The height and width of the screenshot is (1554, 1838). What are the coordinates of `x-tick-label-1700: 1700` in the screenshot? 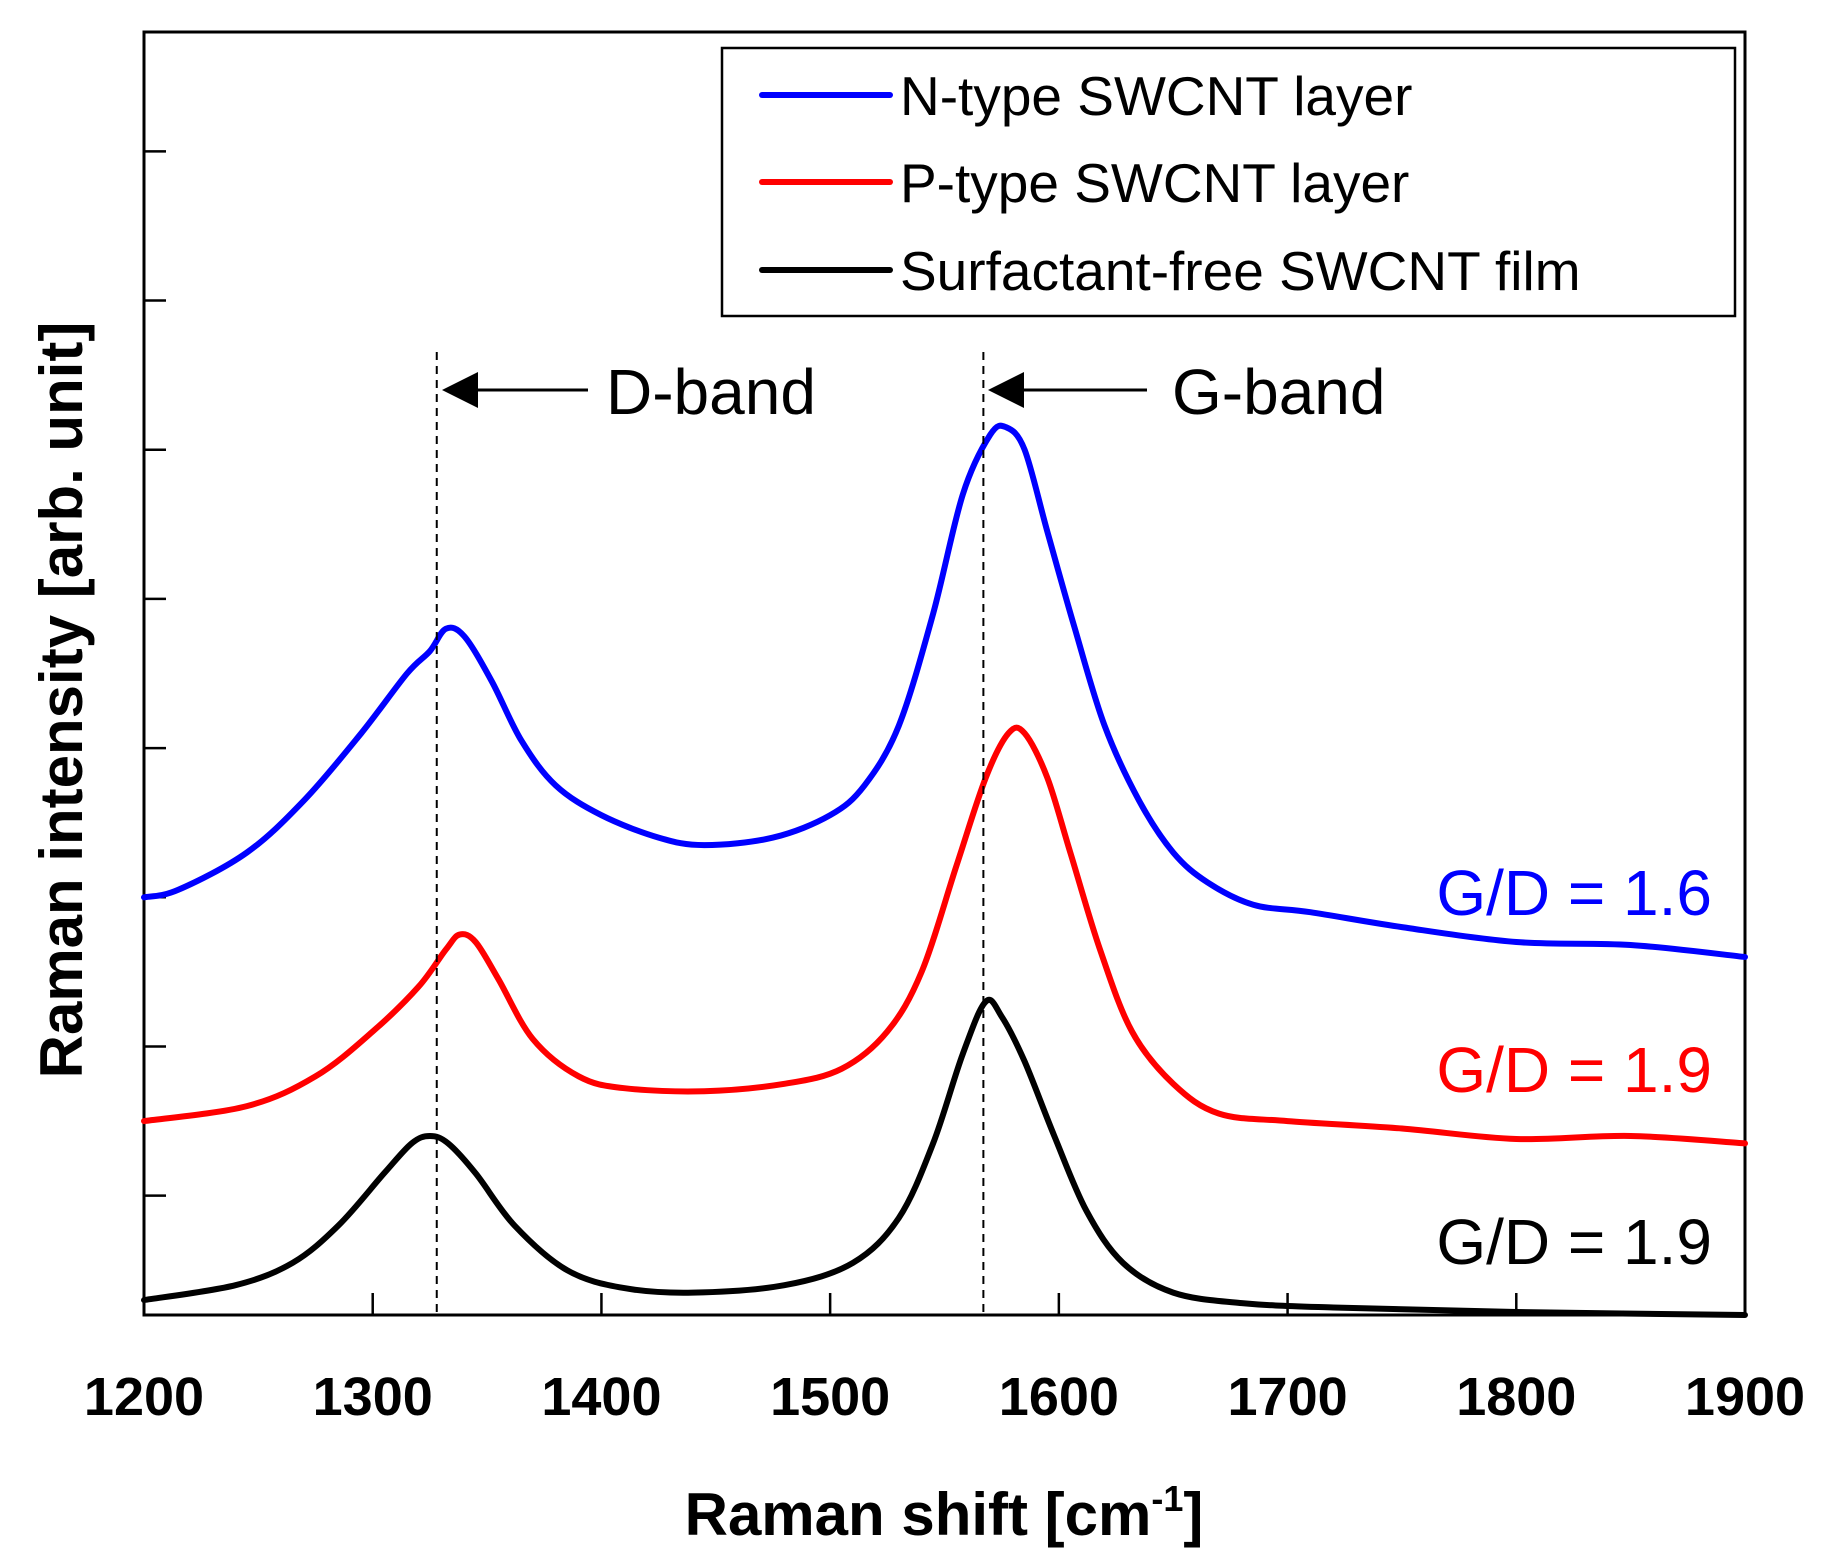 It's located at (1288, 1397).